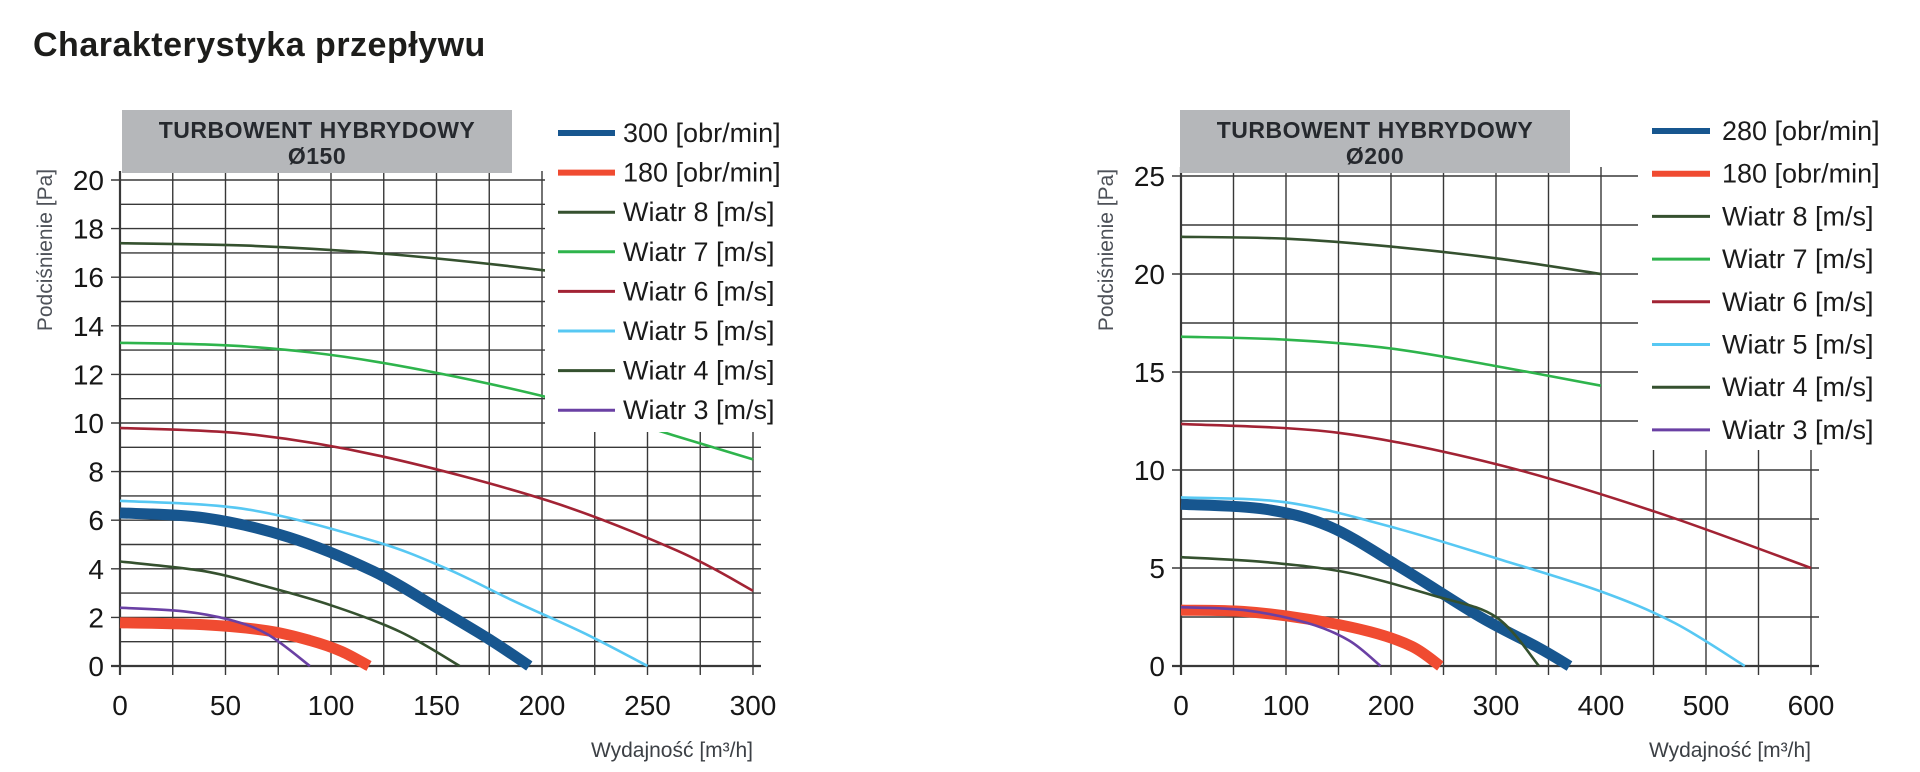  I want to click on y-tick-label: 25, so click(1149, 176).